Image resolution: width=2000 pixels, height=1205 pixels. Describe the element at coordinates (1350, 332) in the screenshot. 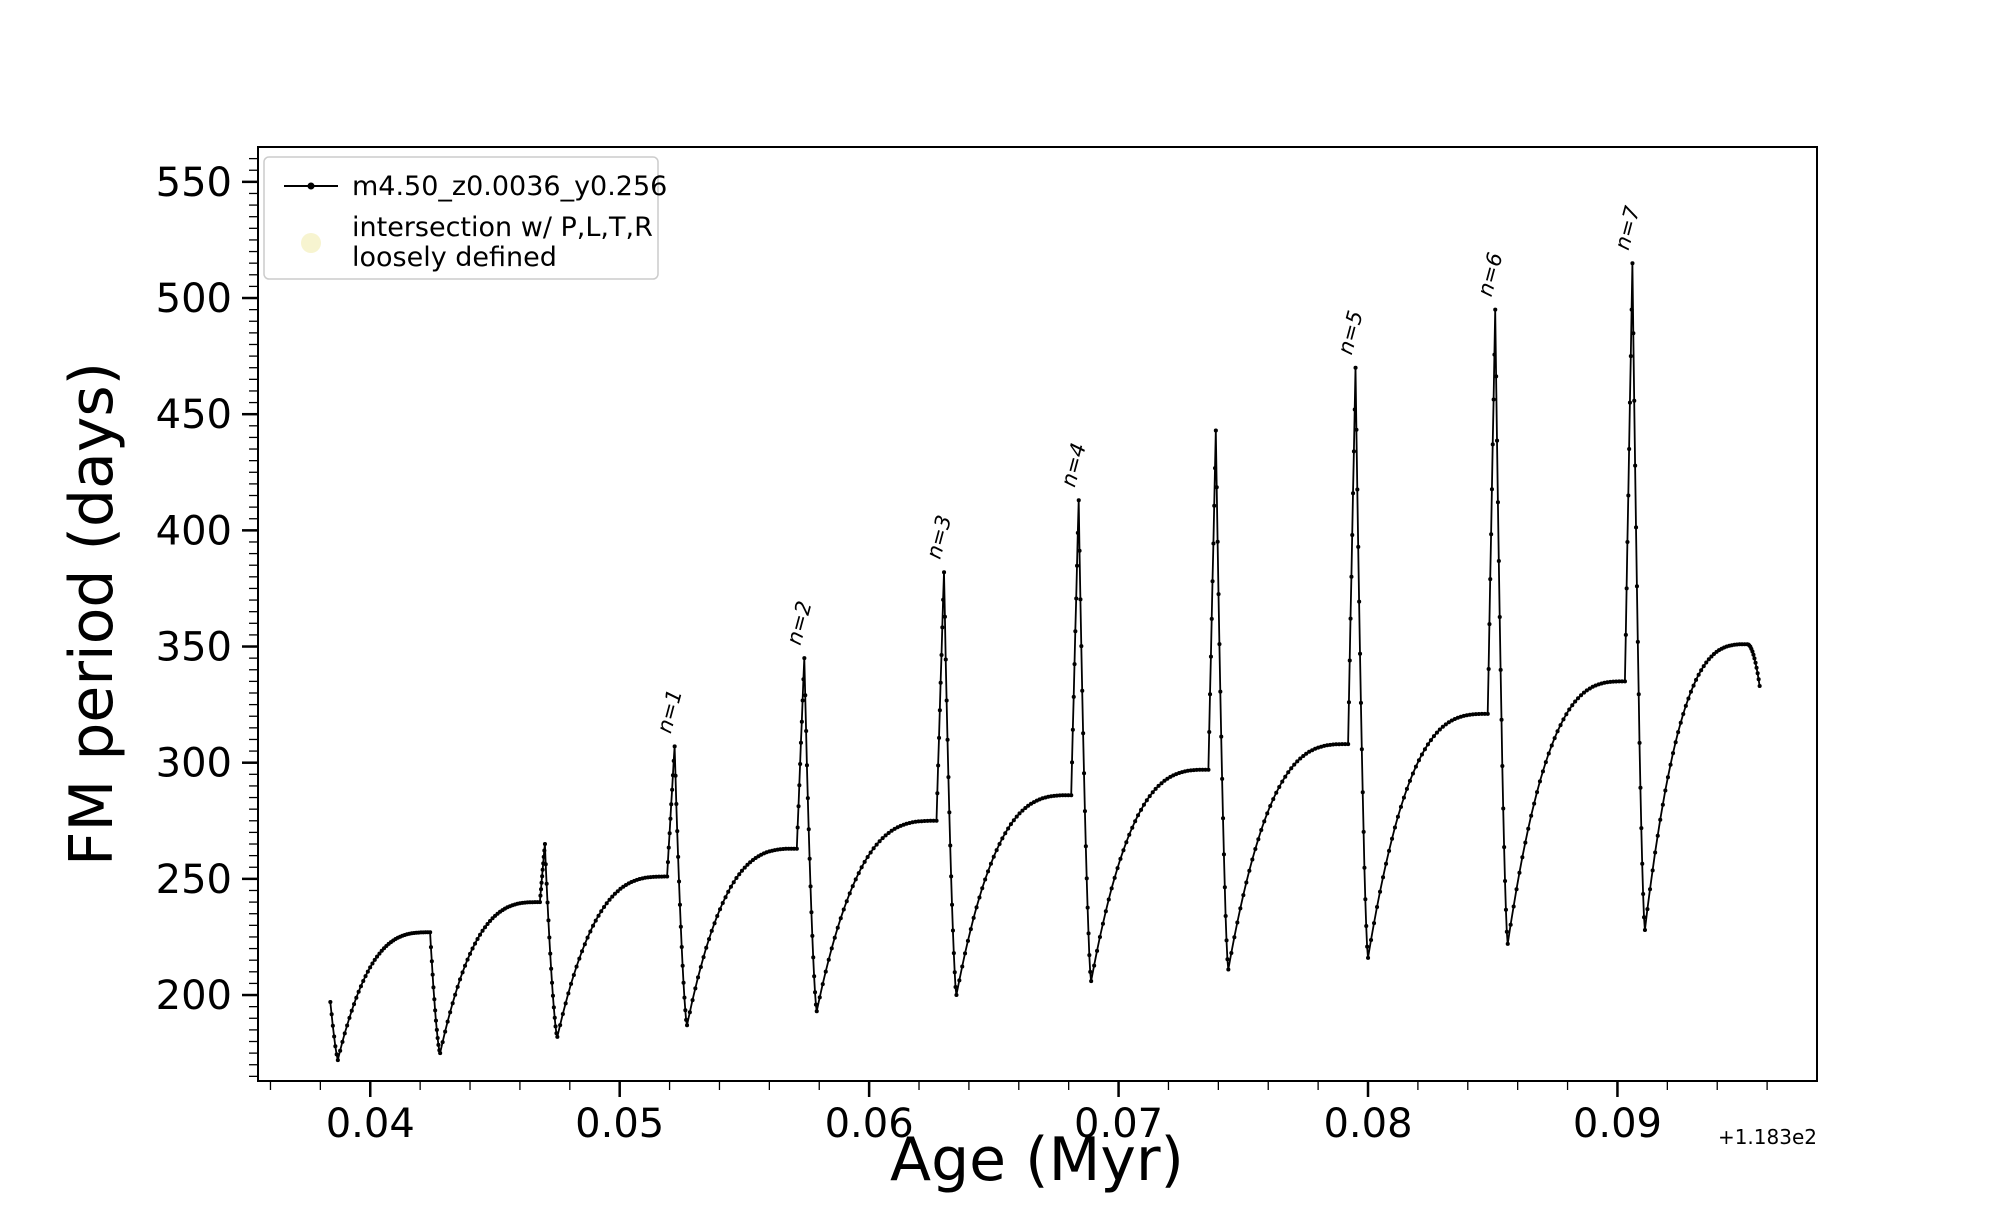

I see `svg-text: n=5` at that location.